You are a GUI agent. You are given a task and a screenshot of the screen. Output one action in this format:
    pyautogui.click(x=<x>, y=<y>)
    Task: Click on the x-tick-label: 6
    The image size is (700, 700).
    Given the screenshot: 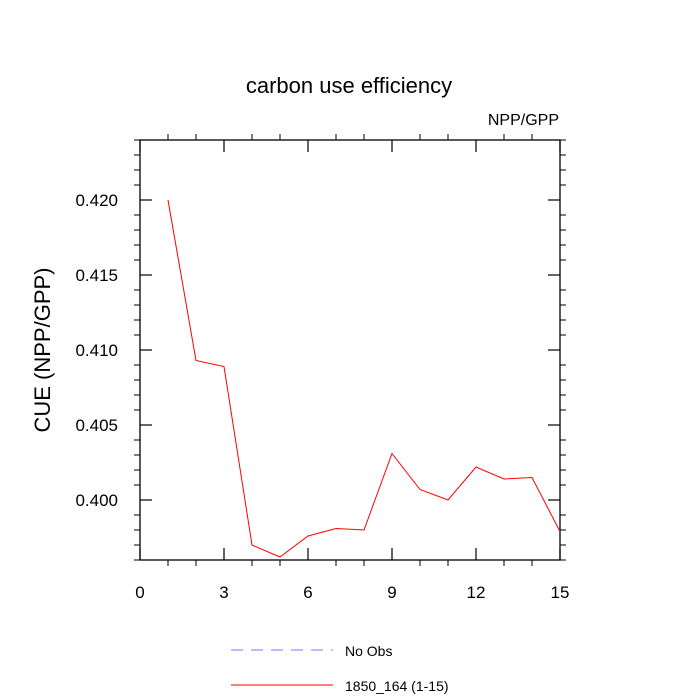 What is the action you would take?
    pyautogui.click(x=307, y=592)
    